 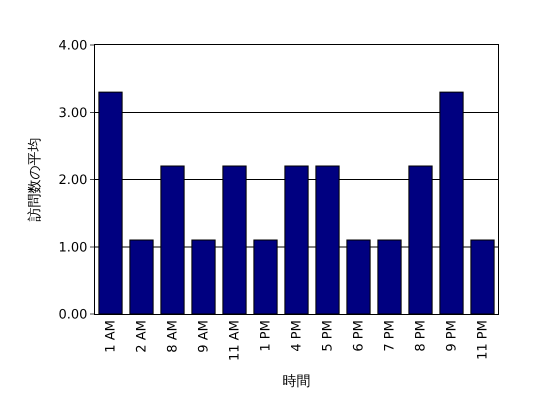 I want to click on y-tick-label: 4.00, so click(x=73, y=46).